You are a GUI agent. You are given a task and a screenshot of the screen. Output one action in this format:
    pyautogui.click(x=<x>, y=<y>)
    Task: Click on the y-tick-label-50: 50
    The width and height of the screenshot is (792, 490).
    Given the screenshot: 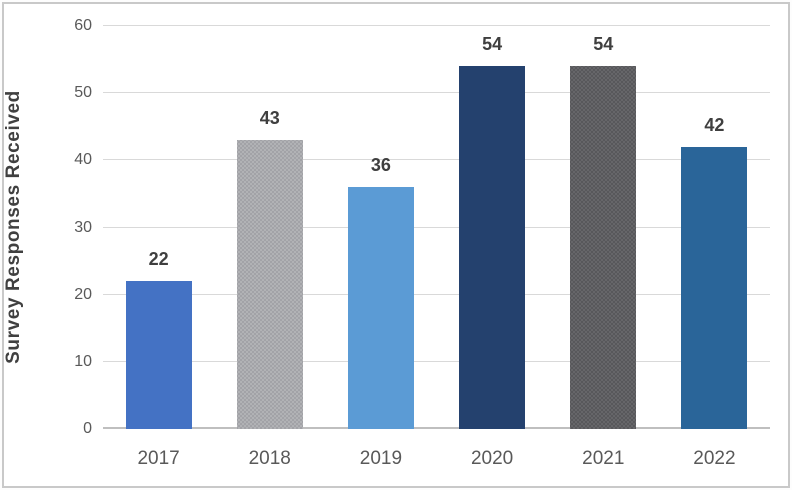 What is the action you would take?
    pyautogui.click(x=83, y=93)
    